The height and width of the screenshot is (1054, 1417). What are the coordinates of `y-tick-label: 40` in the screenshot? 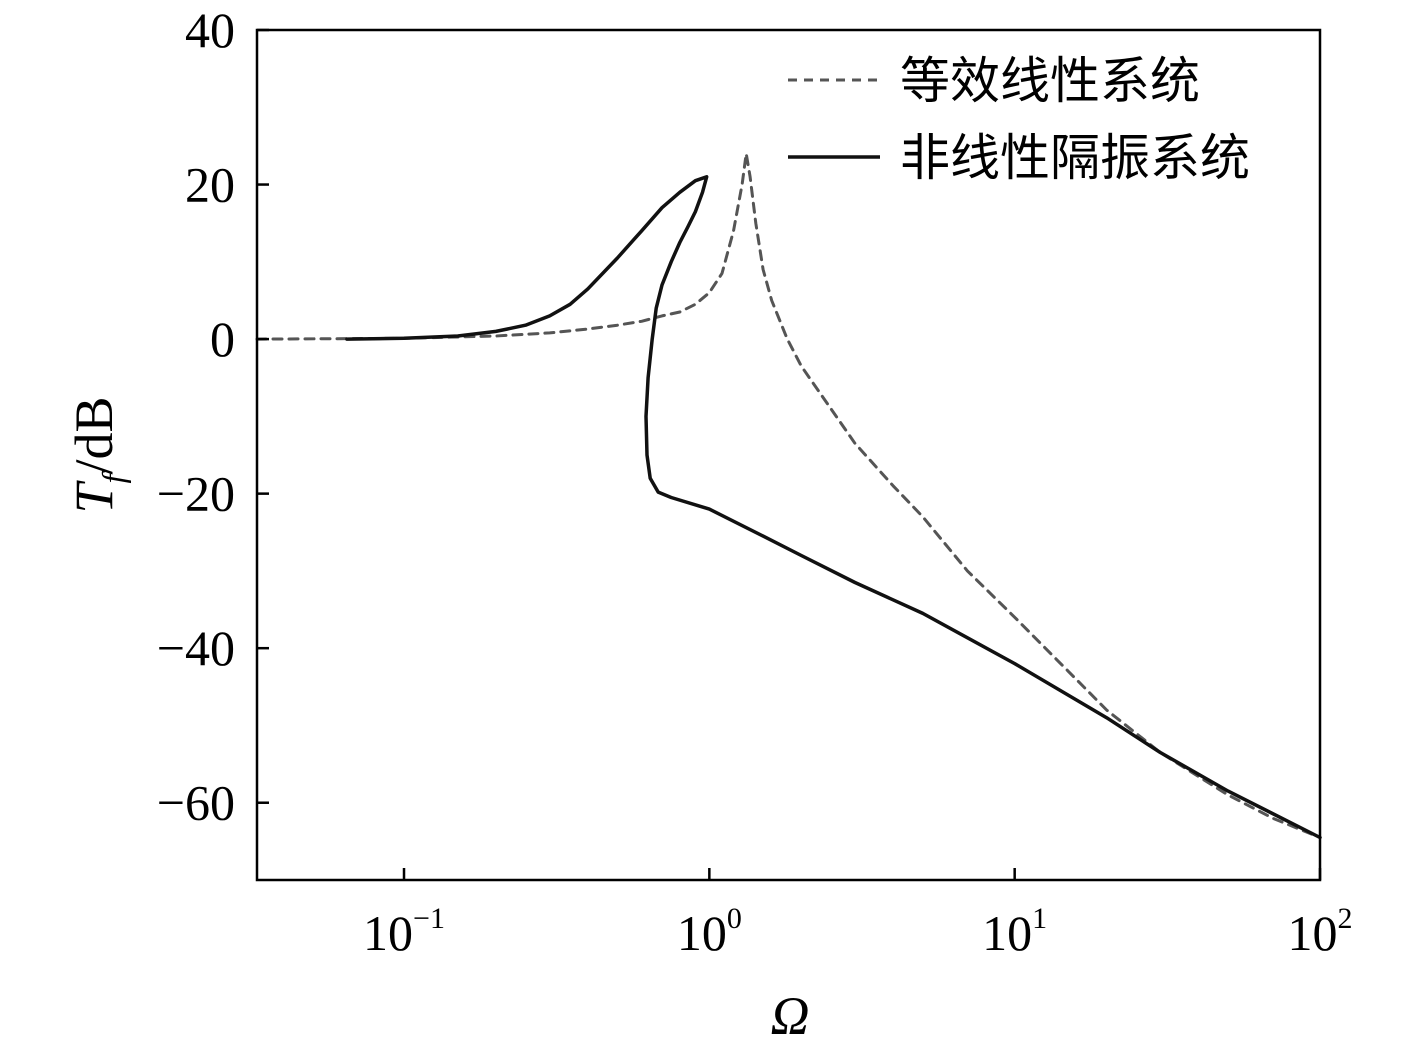 It's located at (210, 30).